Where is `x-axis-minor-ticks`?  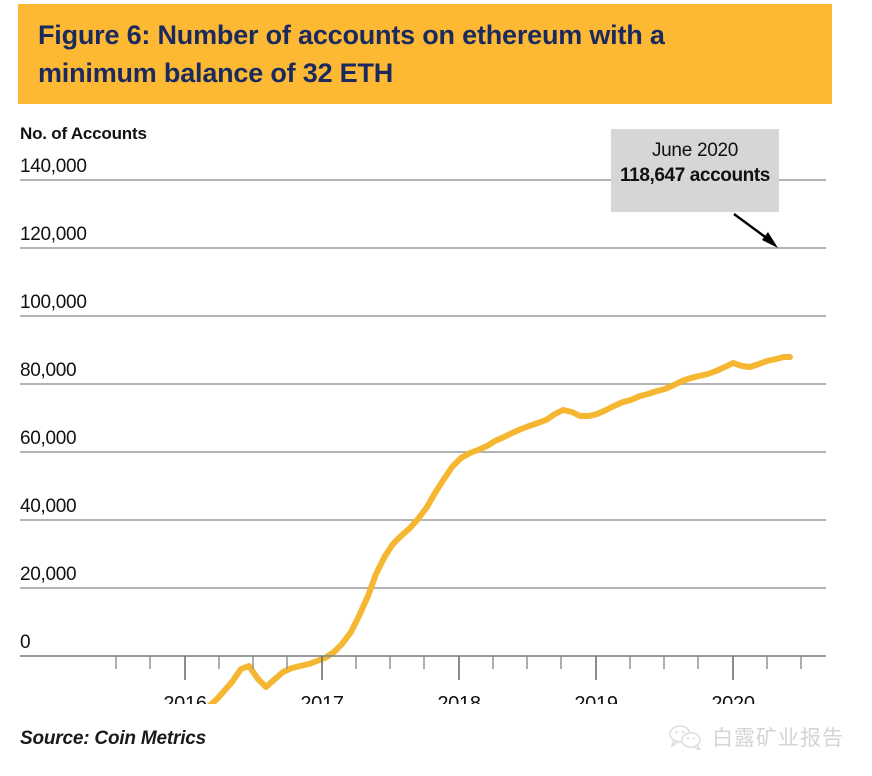 x-axis-minor-ticks is located at coordinates (458, 662).